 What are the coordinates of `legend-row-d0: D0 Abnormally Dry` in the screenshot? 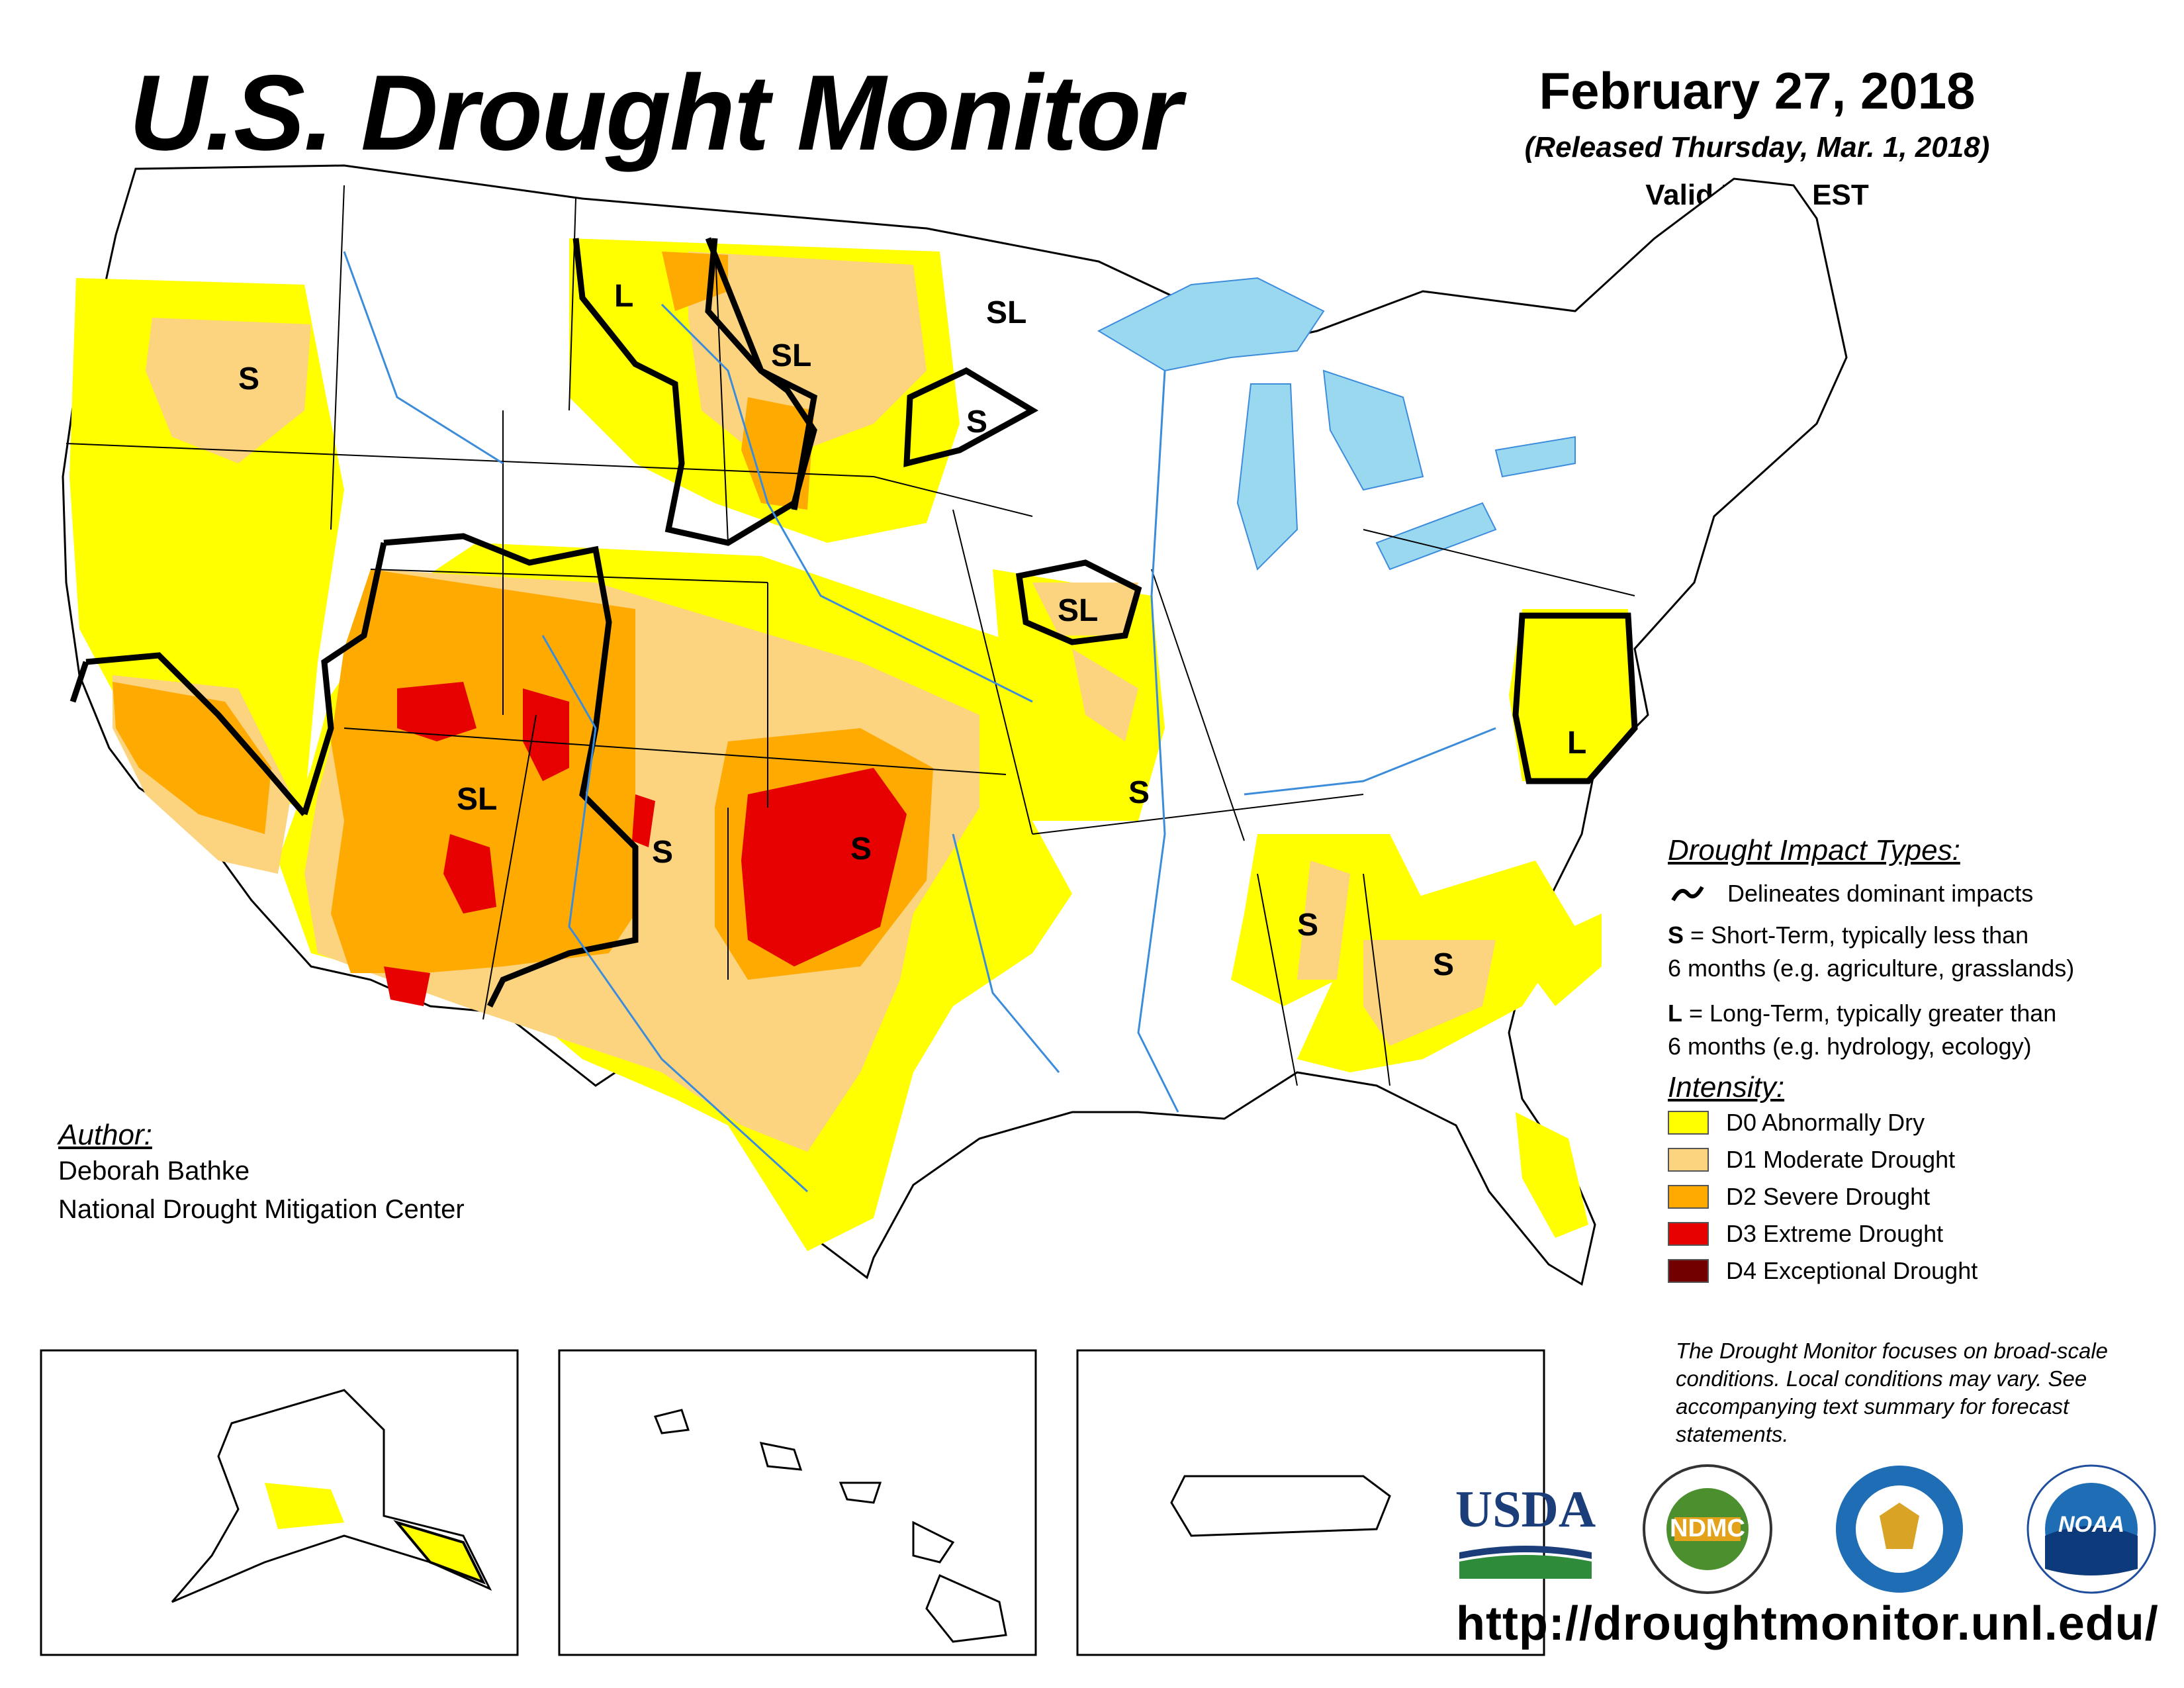 It's located at (1920, 1122).